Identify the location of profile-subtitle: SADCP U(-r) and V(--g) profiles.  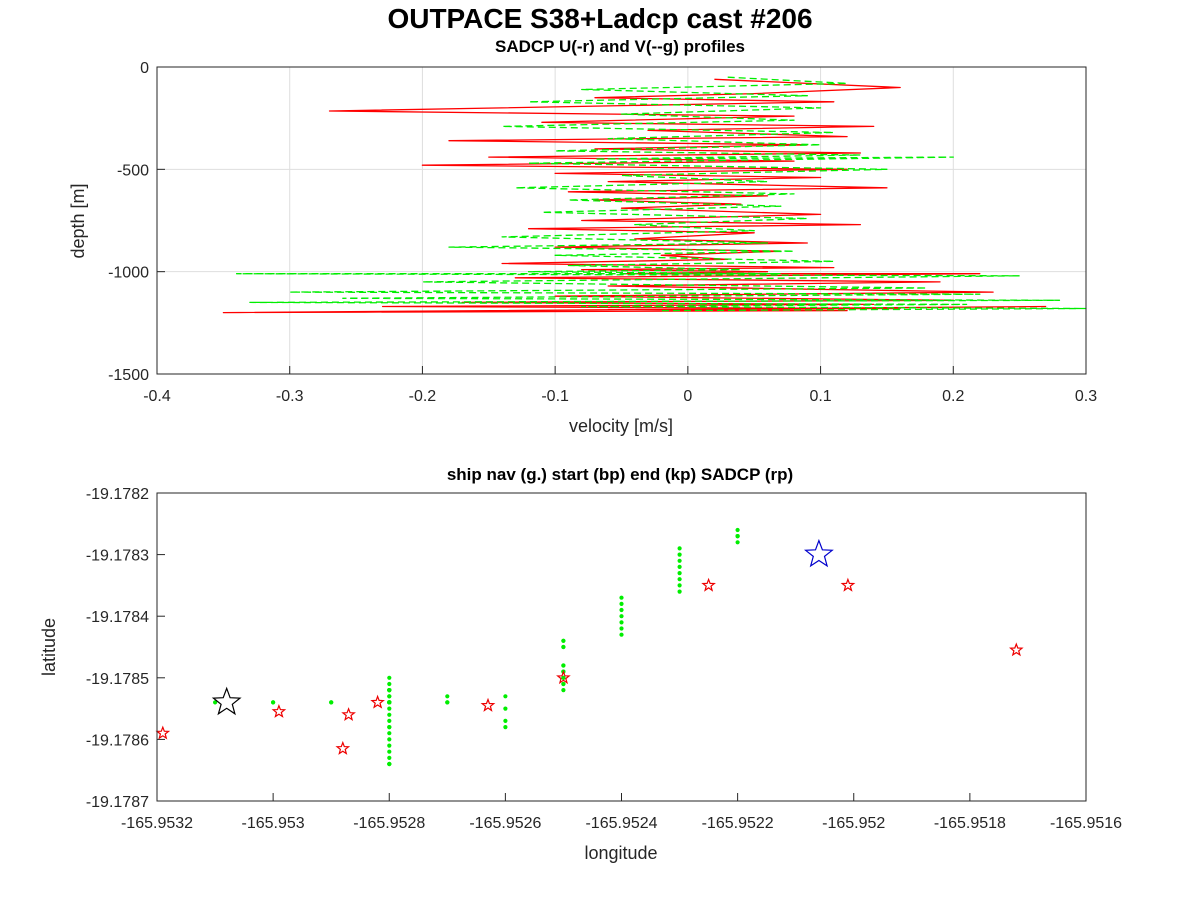
(620, 46).